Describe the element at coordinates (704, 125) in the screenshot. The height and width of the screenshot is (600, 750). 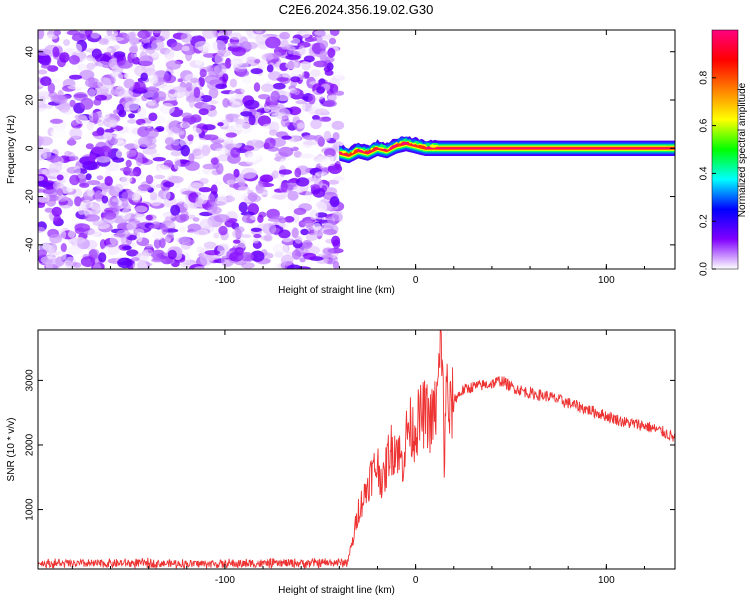
I see `colorbar-tick-label: 0.6` at that location.